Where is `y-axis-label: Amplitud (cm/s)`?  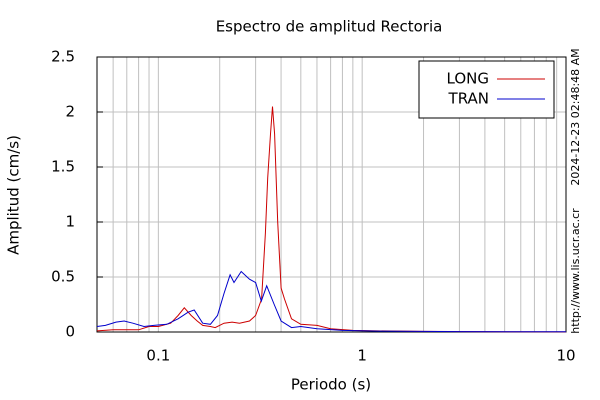
y-axis-label: Amplitud (cm/s) is located at coordinates (14, 195).